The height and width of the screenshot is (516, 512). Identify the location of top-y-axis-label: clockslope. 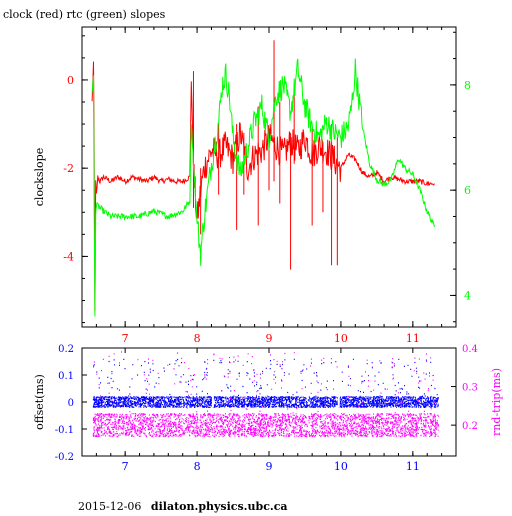
(39, 177).